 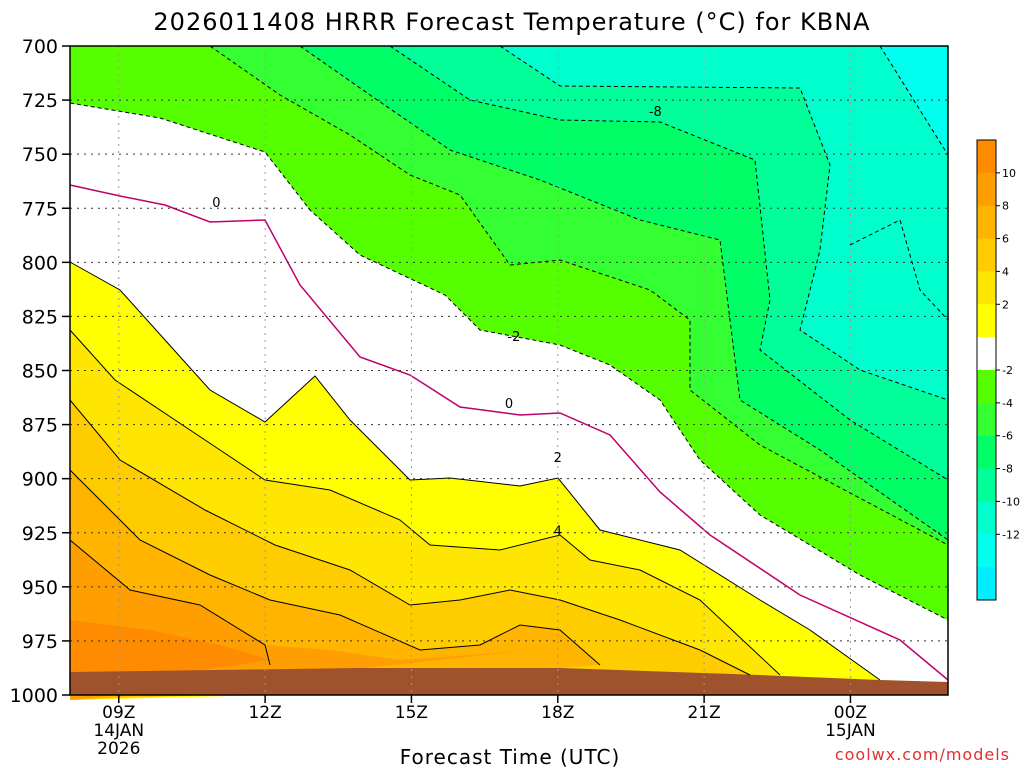 I want to click on colorbar-tick-label: -12, so click(x=1011, y=534).